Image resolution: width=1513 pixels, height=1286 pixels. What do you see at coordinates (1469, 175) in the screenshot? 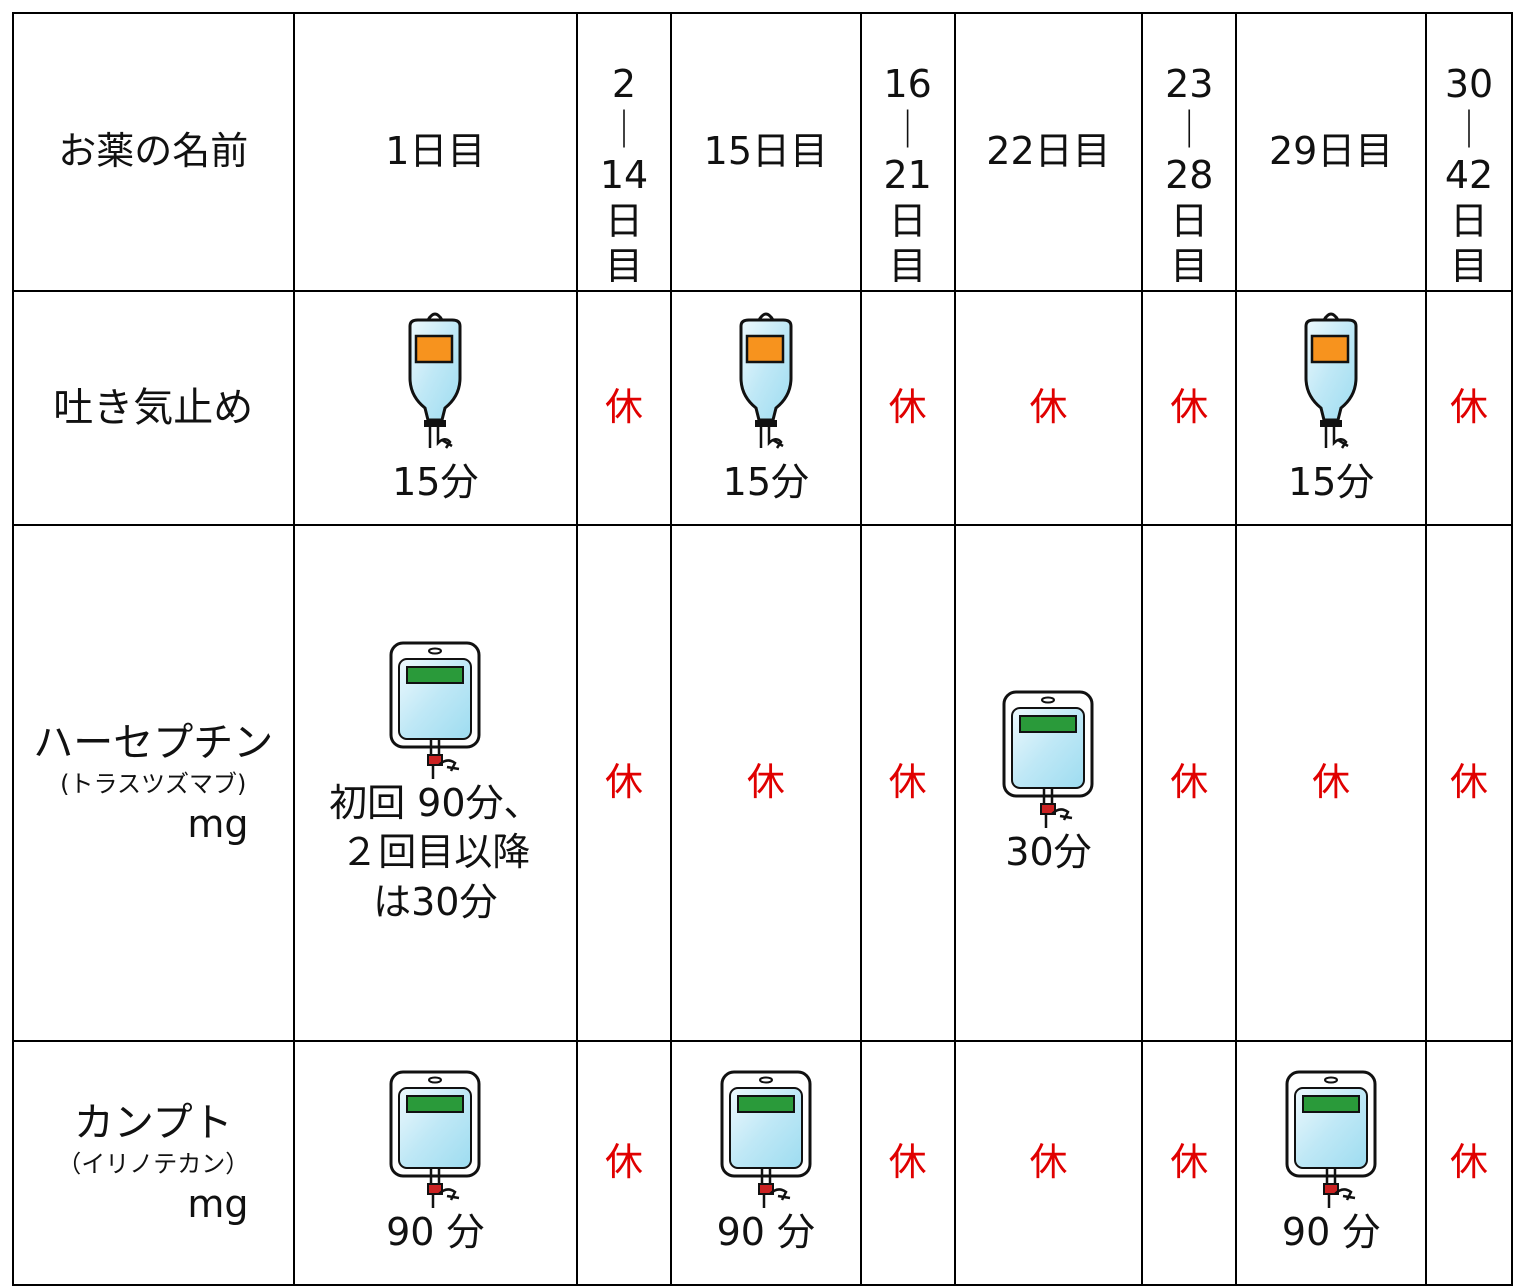
I see `header-text: 42` at bounding box center [1469, 175].